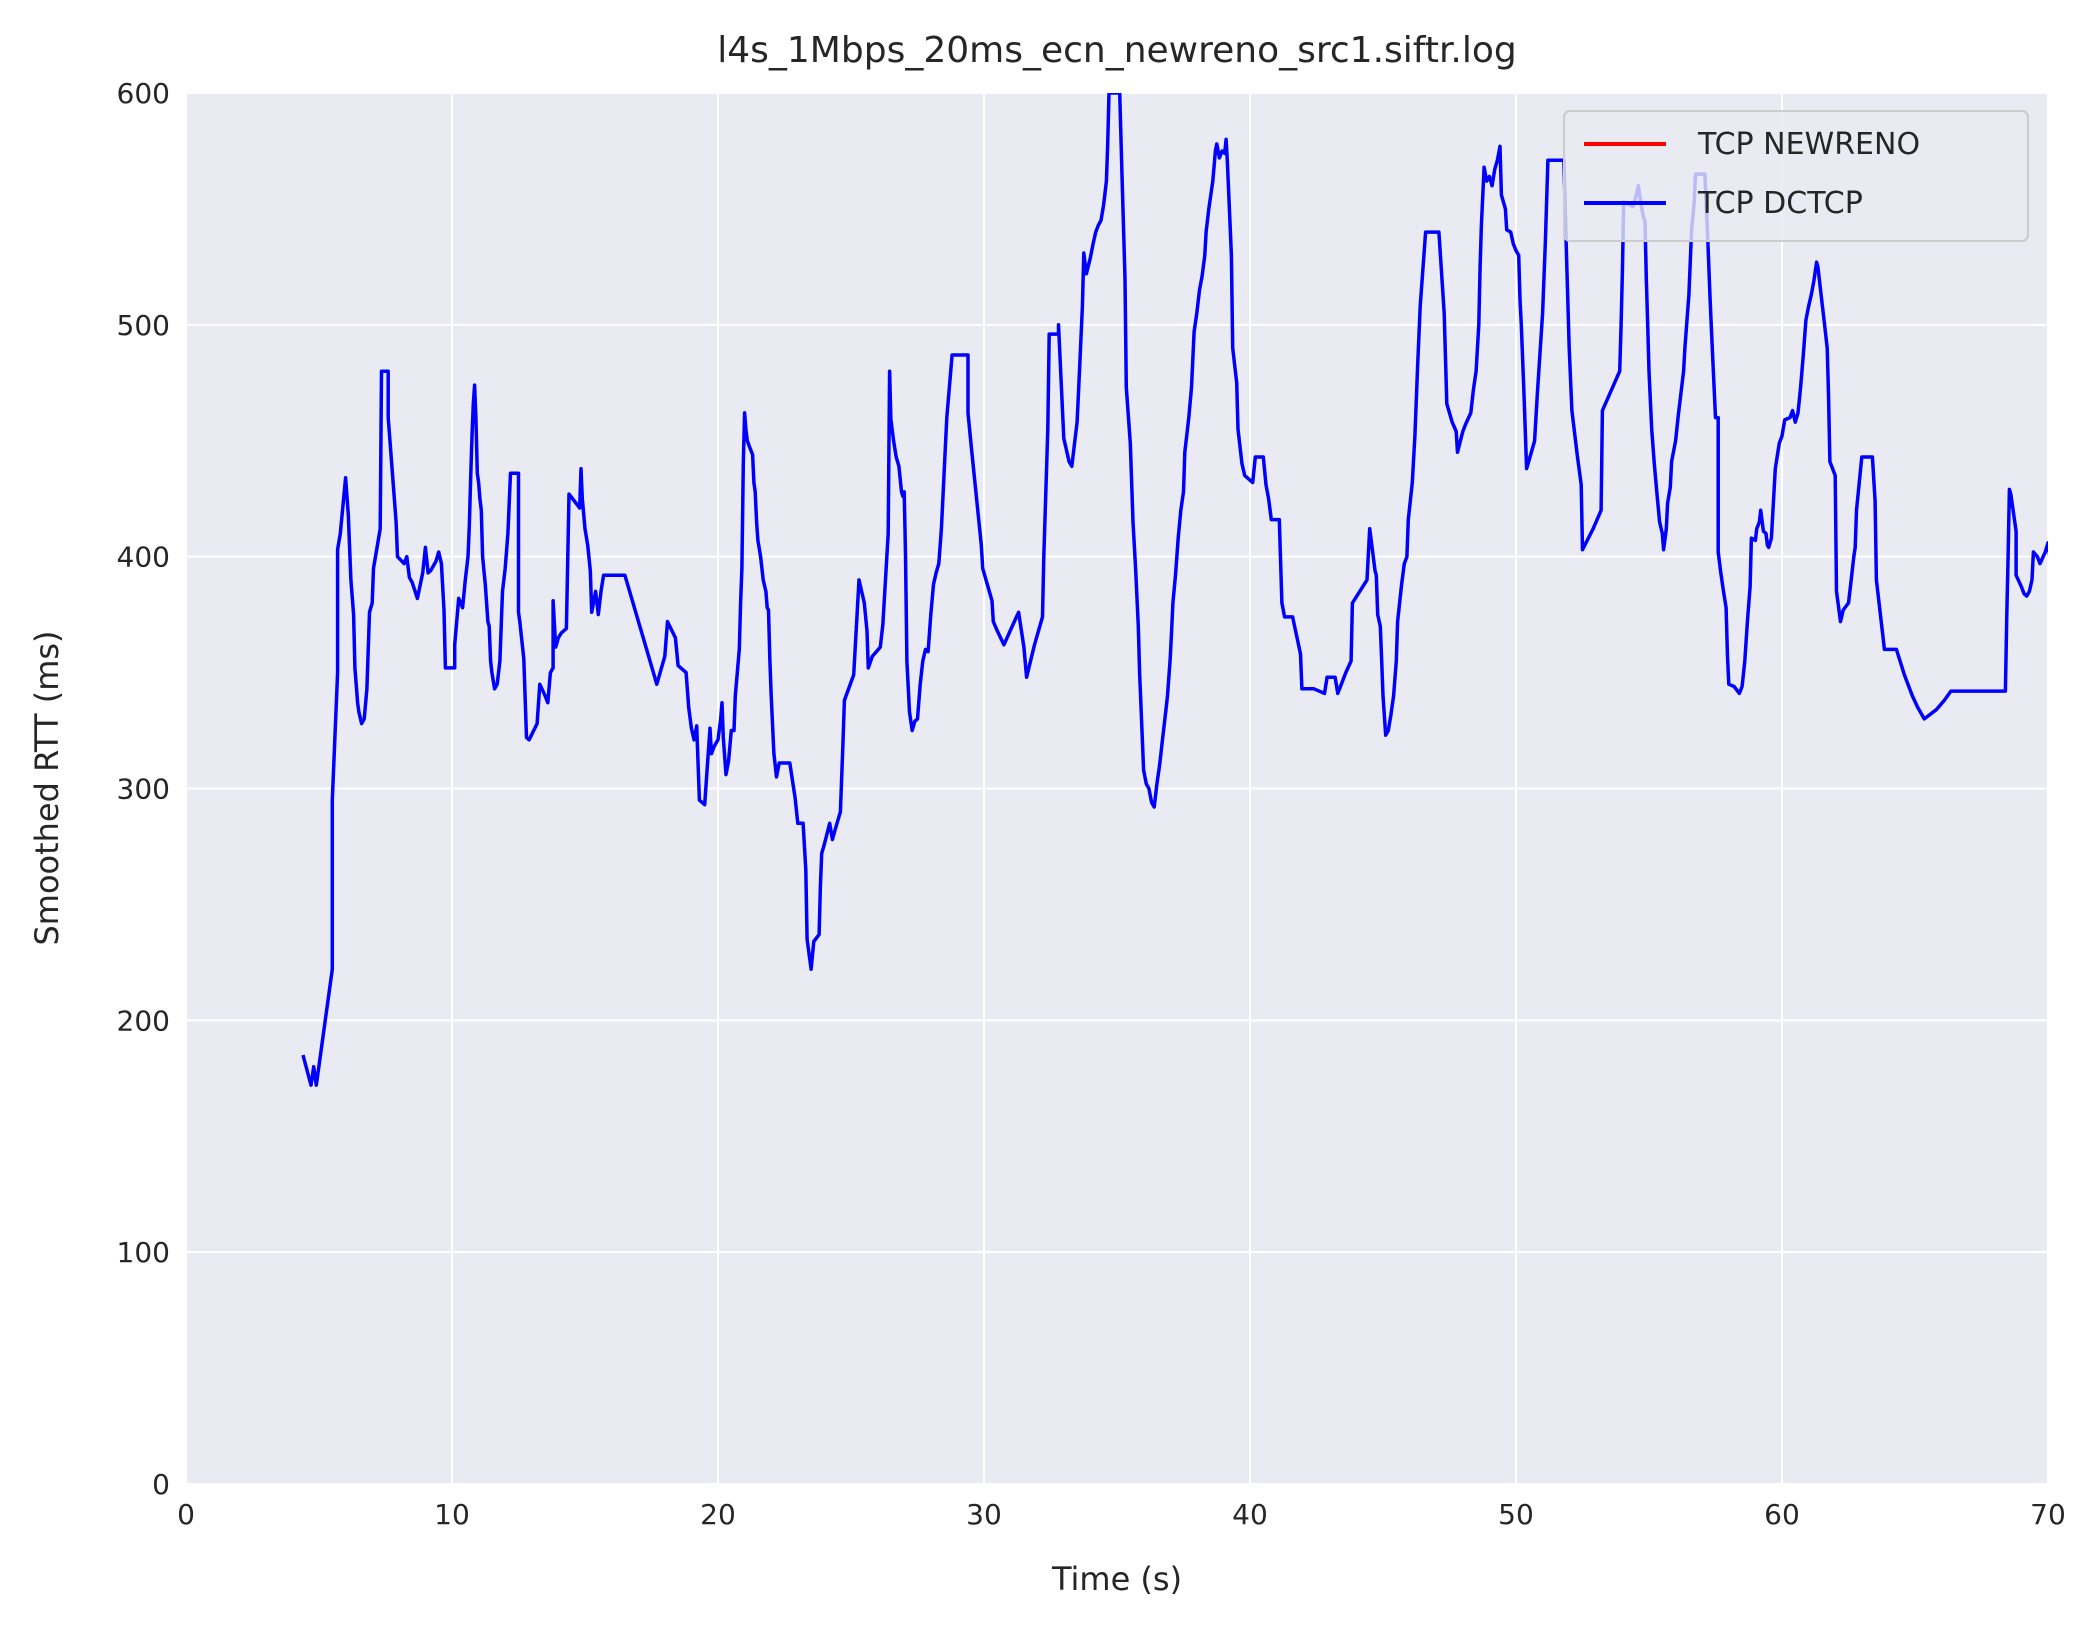  I want to click on y-tick-label: 200, so click(143, 1020).